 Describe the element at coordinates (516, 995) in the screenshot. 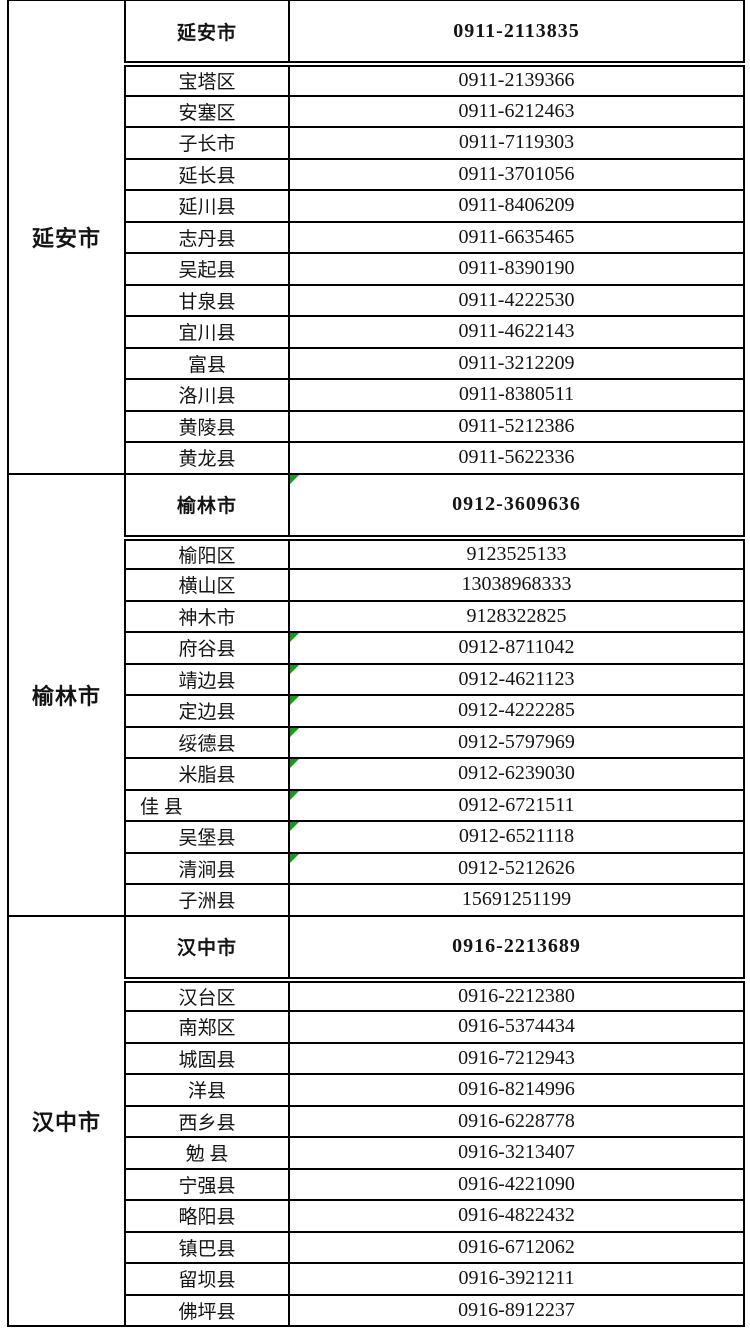

I see `phone-number: 0916-2212380` at that location.